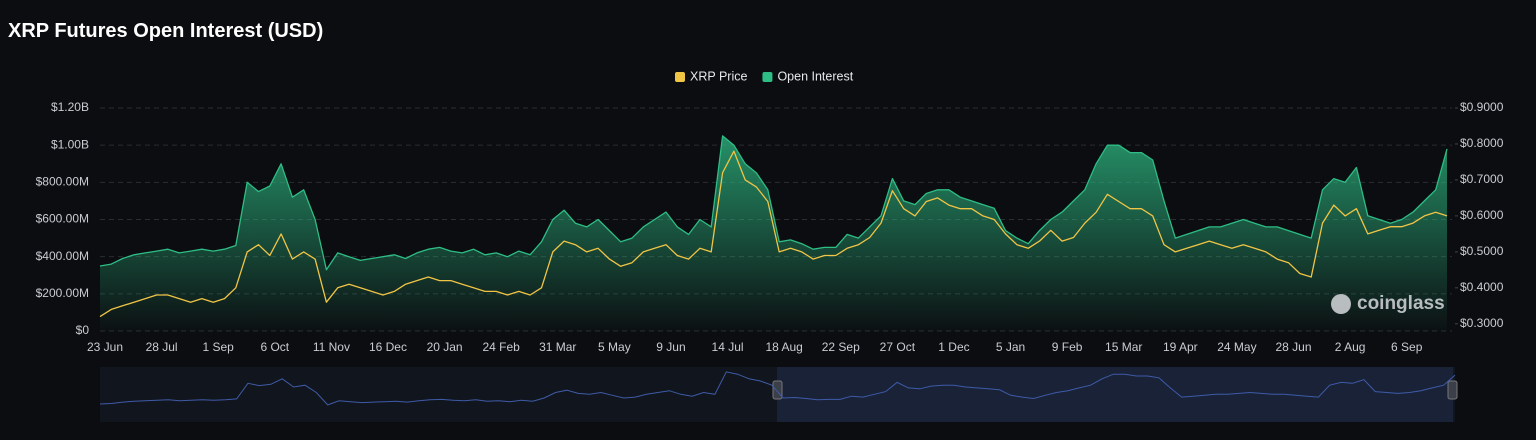 Image resolution: width=1536 pixels, height=440 pixels. I want to click on x-tick-label: 27 Oct, so click(898, 347).